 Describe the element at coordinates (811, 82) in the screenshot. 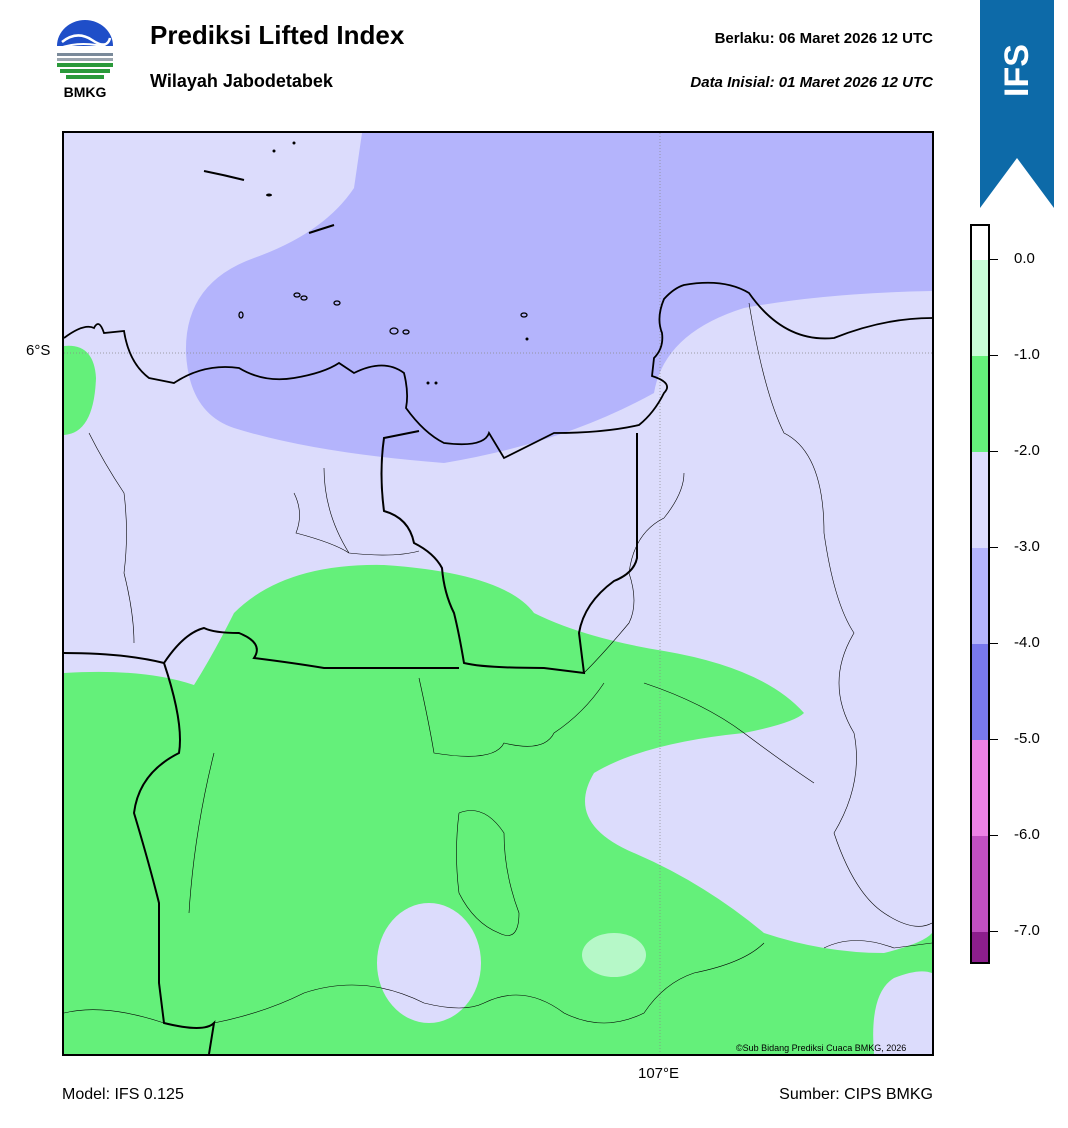

I see `initial-time: Data Inisial: 01 Maret 2026 12 UTC` at that location.